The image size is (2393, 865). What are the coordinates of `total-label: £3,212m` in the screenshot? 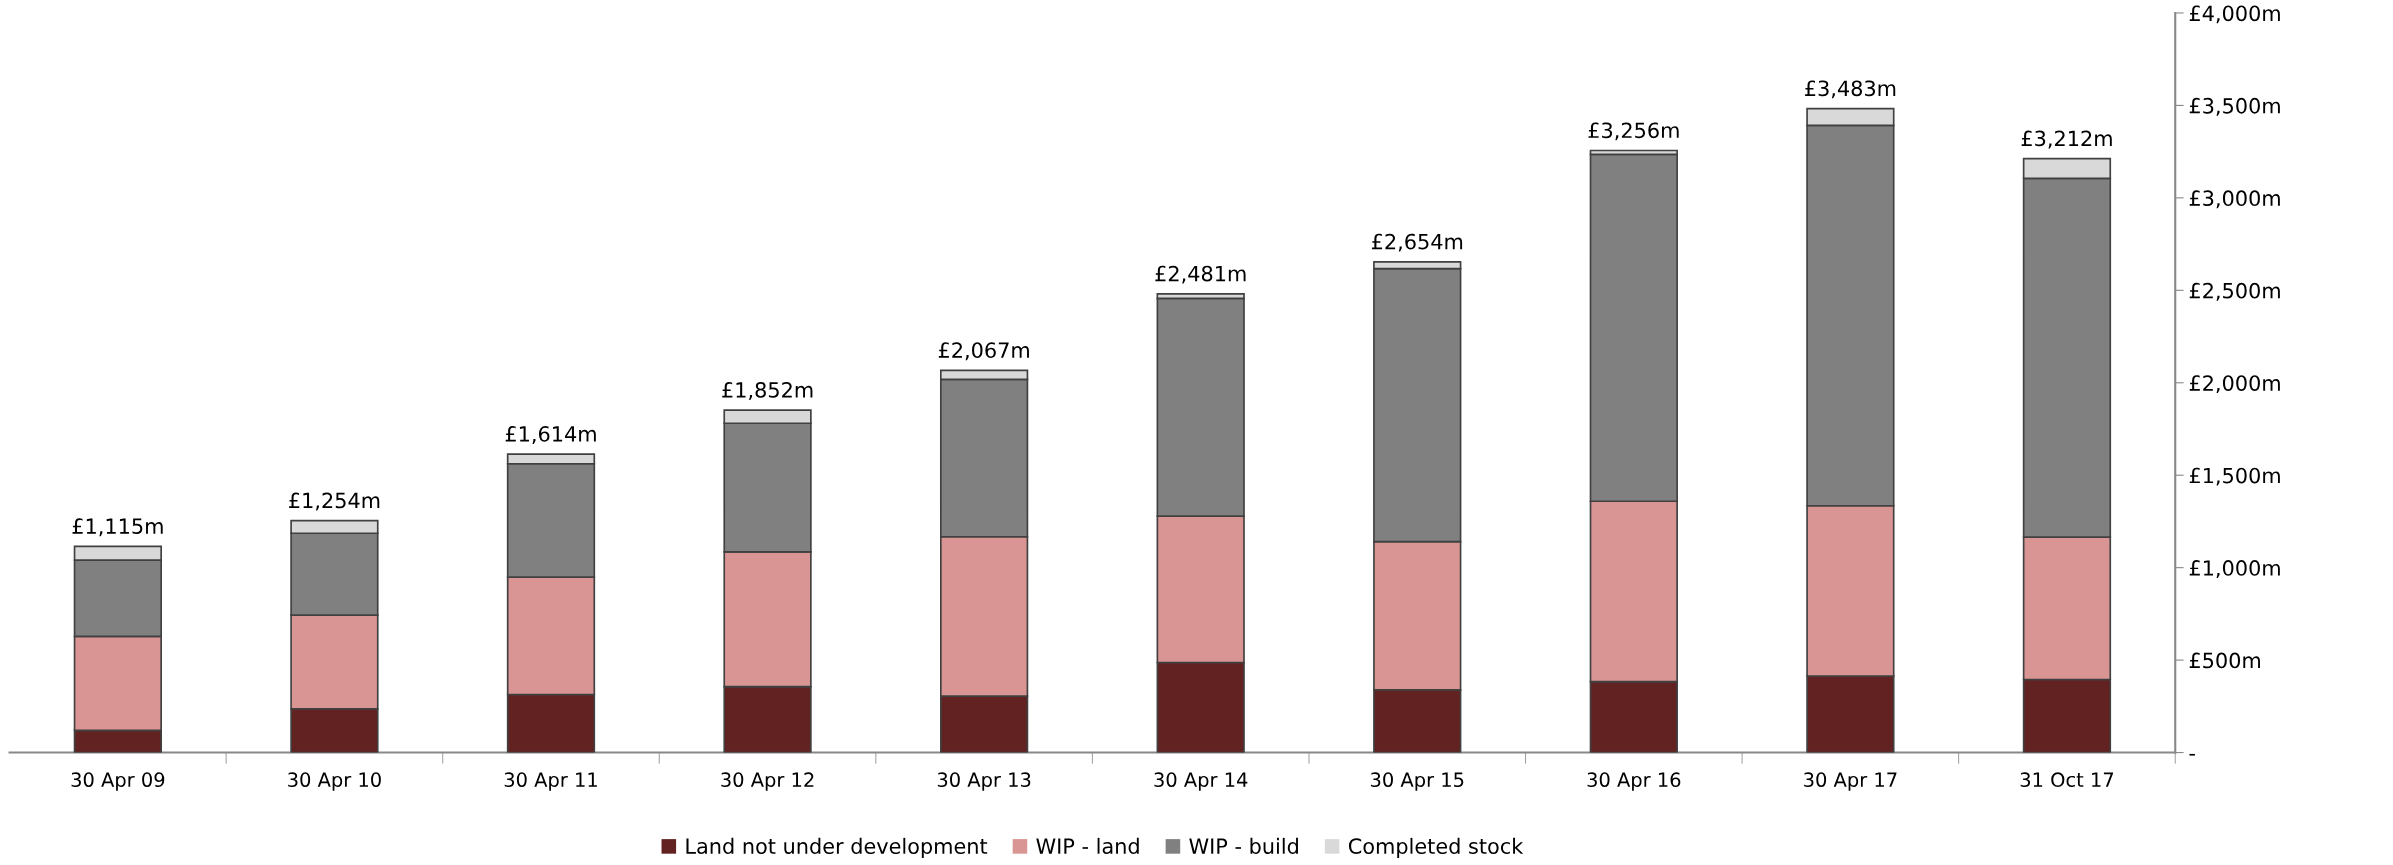 It's located at (2066, 139).